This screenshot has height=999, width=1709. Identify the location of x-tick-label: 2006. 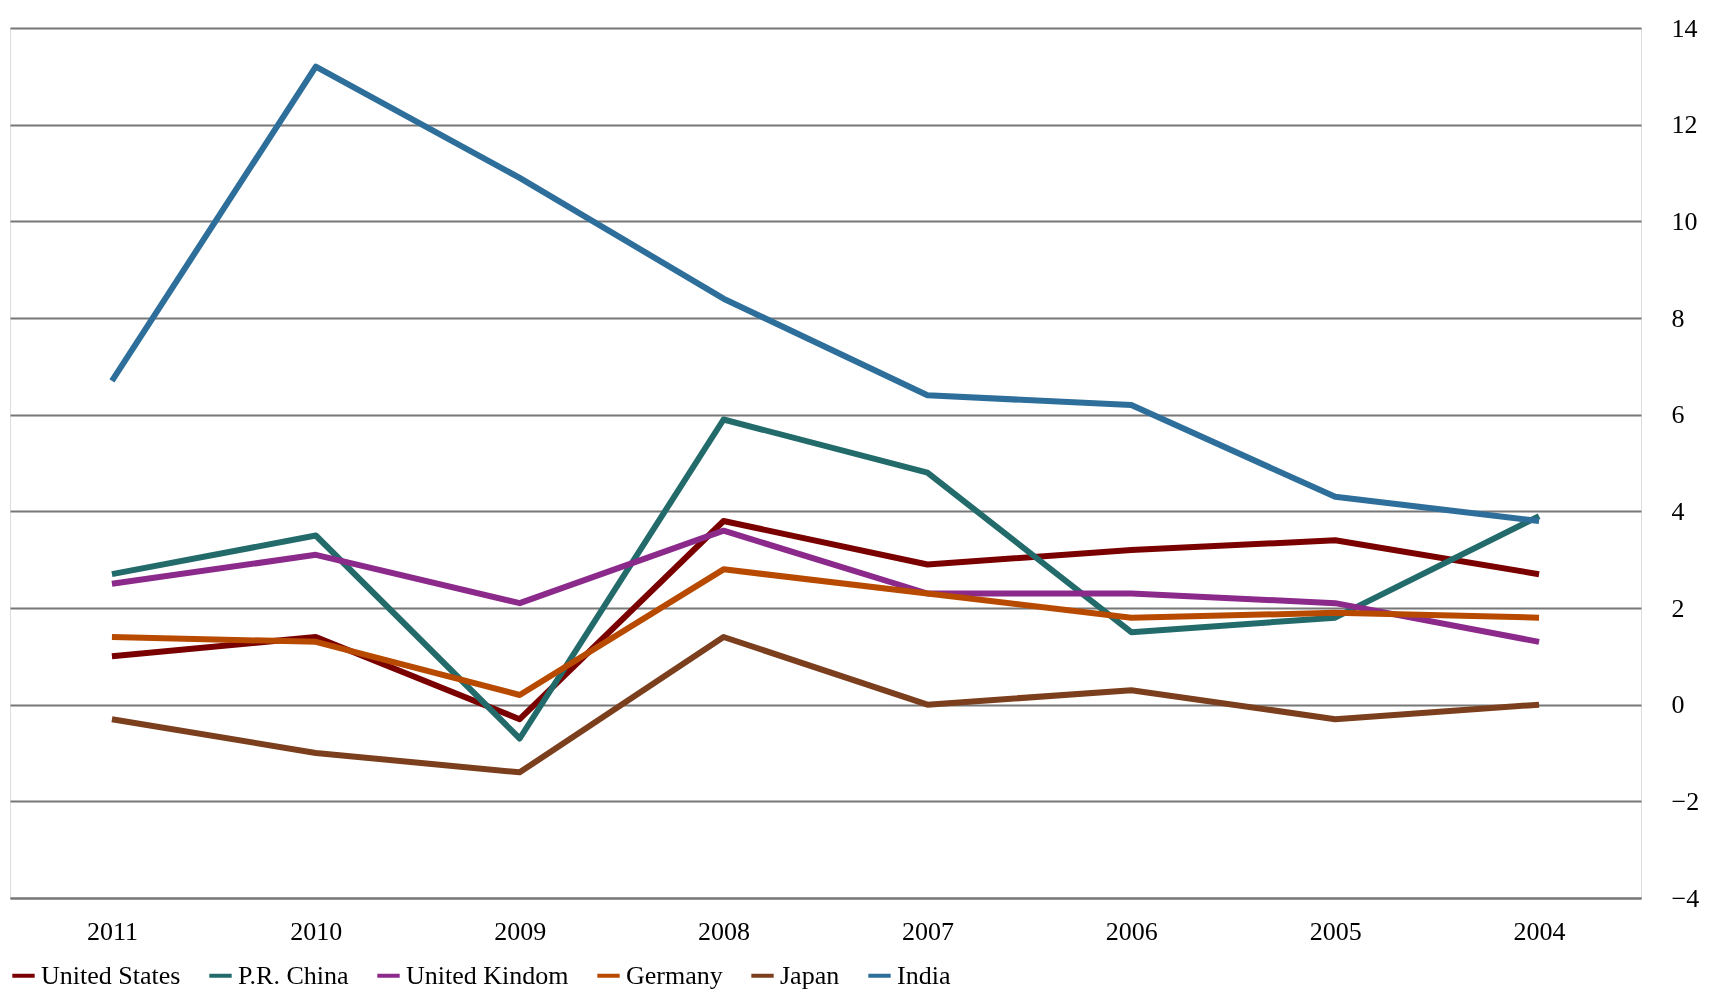
(1131, 931).